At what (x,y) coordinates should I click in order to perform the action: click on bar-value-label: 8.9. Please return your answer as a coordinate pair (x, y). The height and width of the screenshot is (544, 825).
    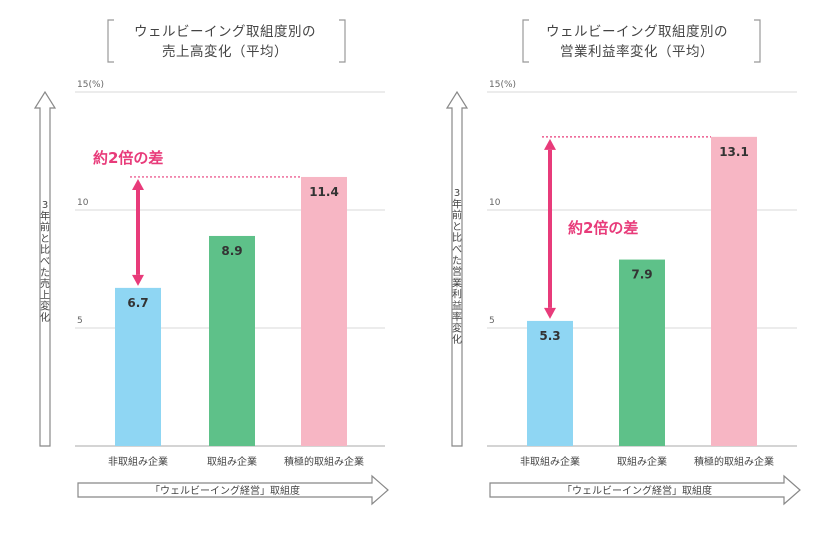
    Looking at the image, I should click on (231, 251).